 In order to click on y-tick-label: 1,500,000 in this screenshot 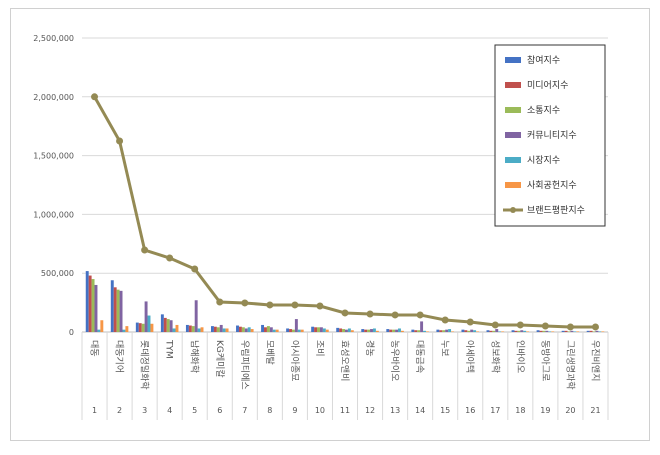, I will do `click(53, 156)`.